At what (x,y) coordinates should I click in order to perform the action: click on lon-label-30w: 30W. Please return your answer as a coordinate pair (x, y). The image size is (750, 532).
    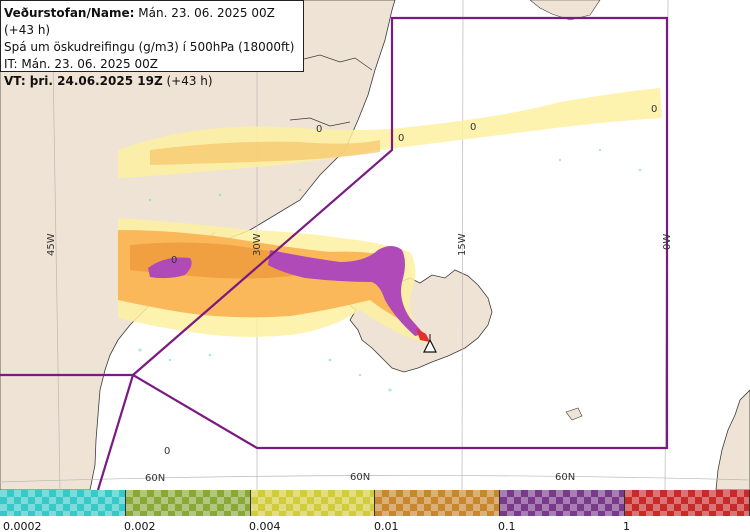
    Looking at the image, I should click on (257, 244).